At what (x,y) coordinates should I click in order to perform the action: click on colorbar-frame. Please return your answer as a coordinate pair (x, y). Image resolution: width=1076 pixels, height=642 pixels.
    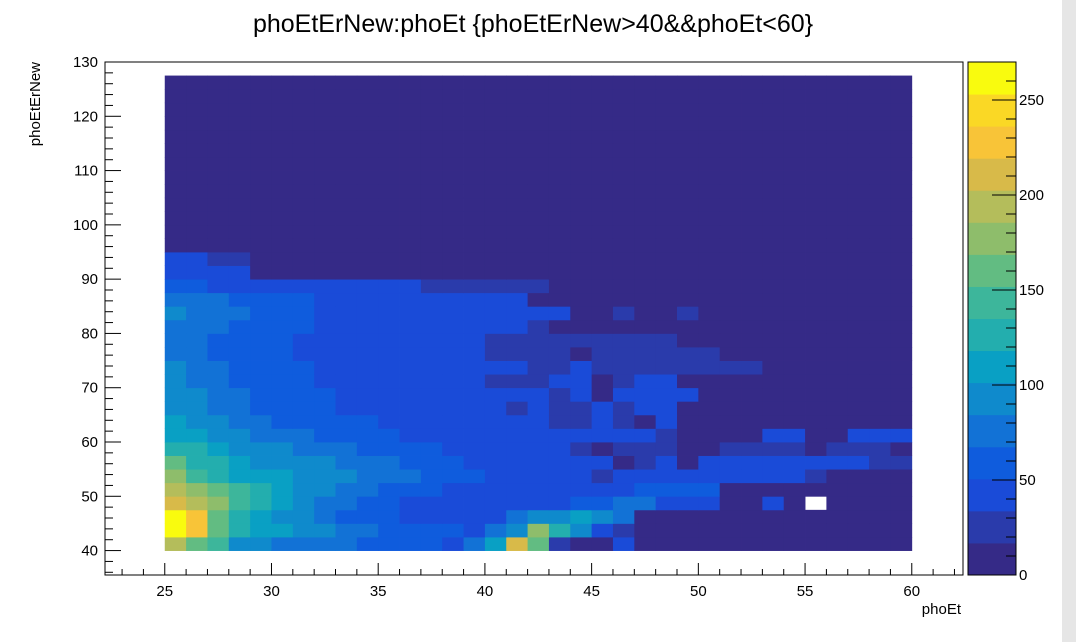
    Looking at the image, I should click on (992, 318).